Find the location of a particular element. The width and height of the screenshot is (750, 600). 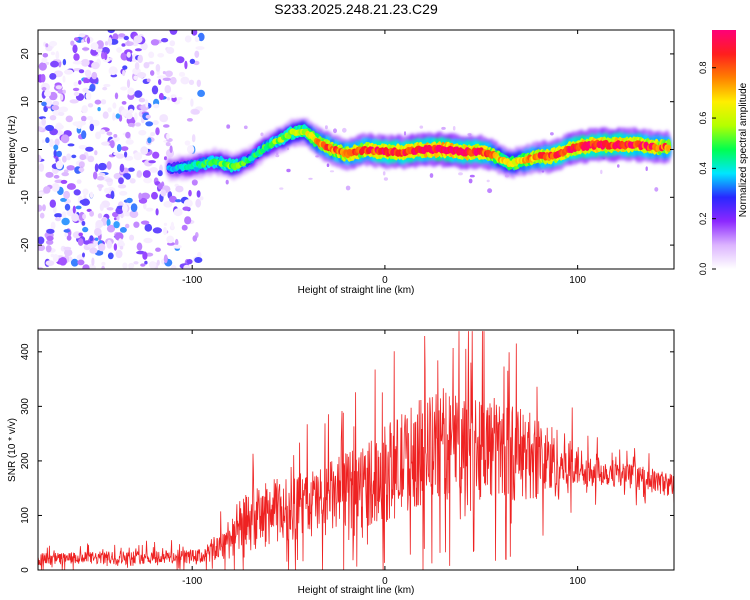

snr-ytick-label: 400 is located at coordinates (25, 351).